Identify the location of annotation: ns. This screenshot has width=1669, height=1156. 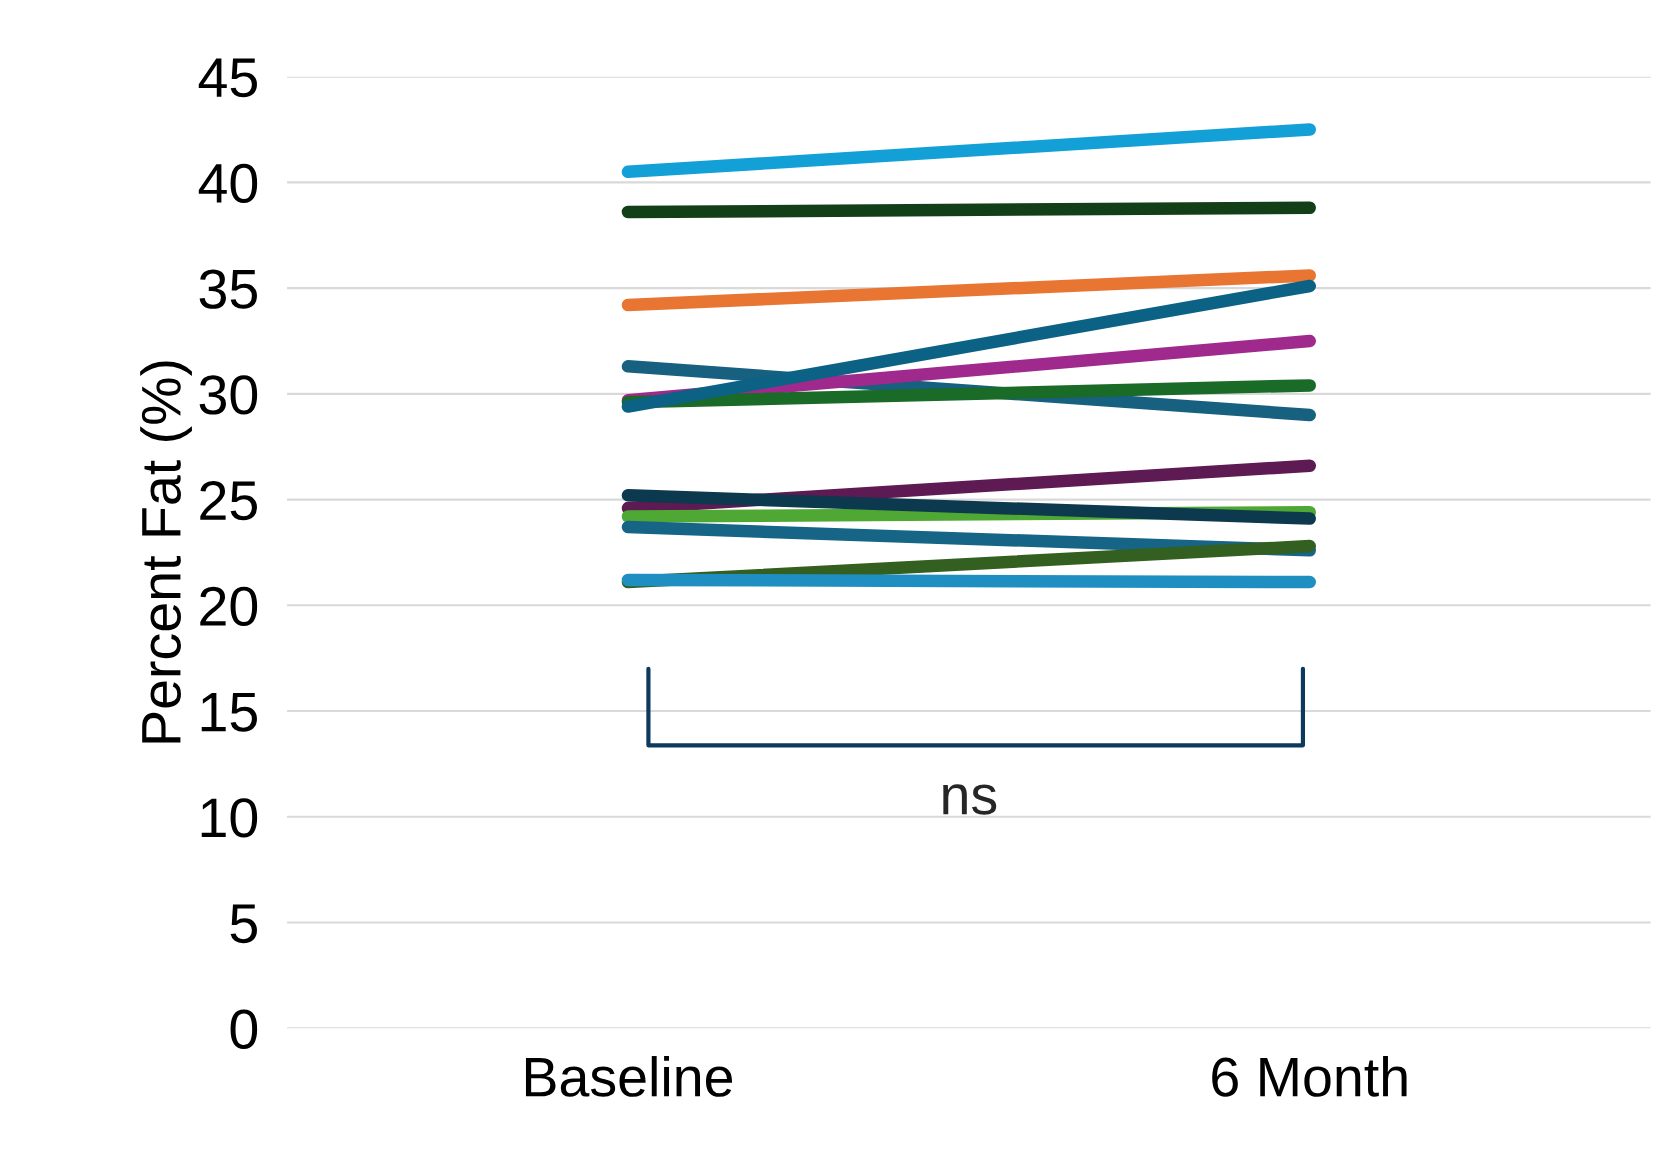
(970, 799).